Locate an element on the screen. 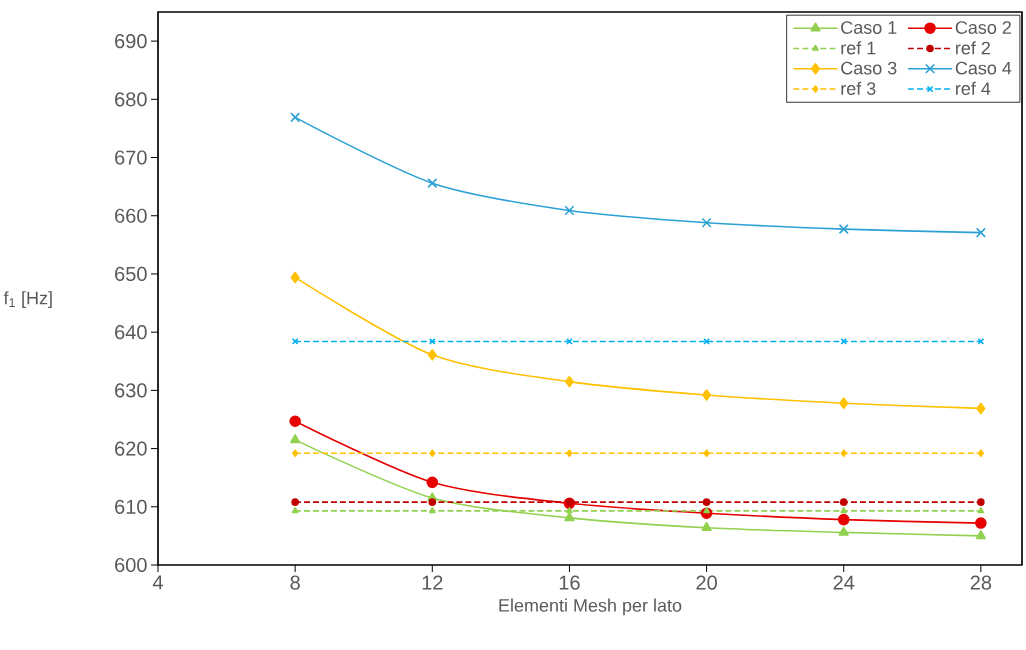 The width and height of the screenshot is (1026, 650). y-tick-label: 650 is located at coordinates (131, 274).